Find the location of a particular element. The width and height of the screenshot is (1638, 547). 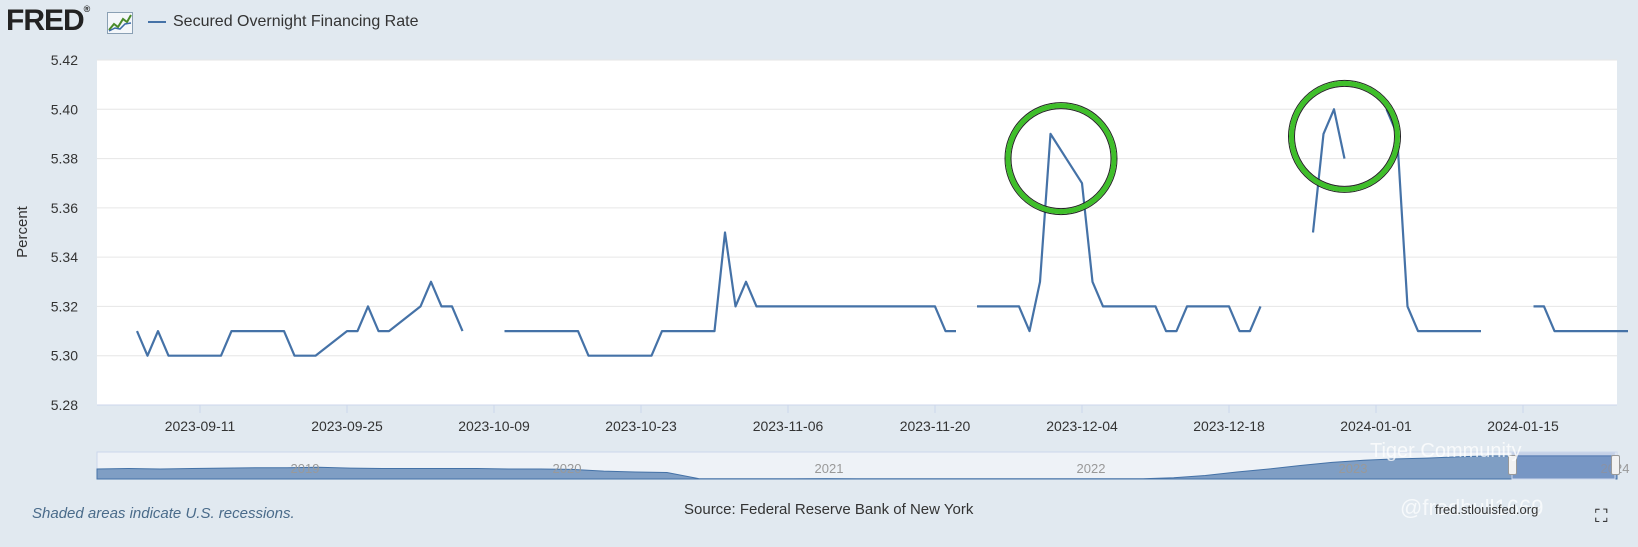

watermark-brand: Tiger Community is located at coordinates (1446, 451).